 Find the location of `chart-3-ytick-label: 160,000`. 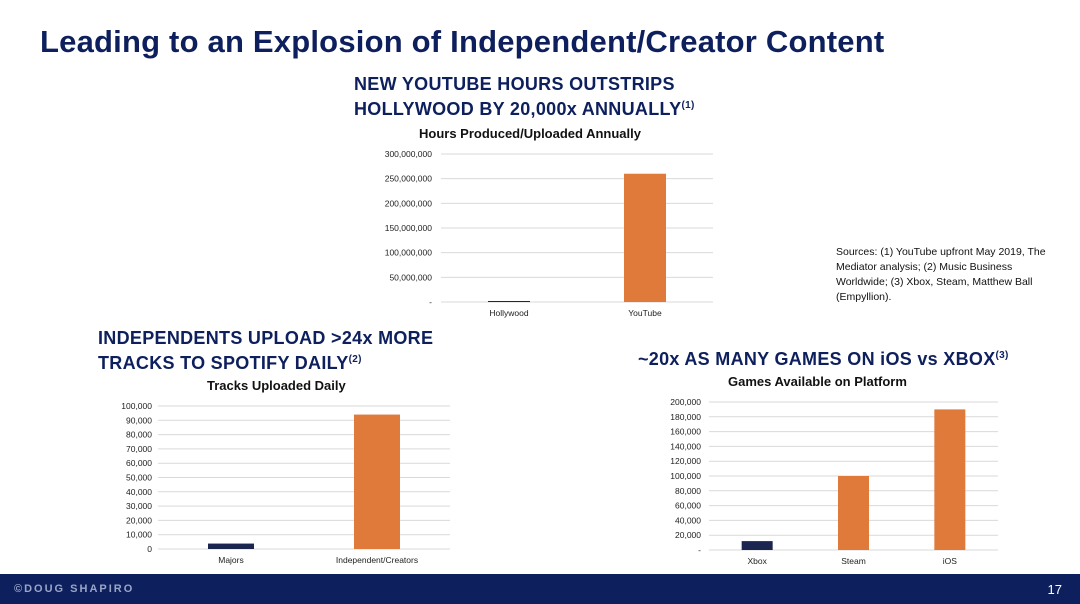

chart-3-ytick-label: 160,000 is located at coordinates (685, 432).